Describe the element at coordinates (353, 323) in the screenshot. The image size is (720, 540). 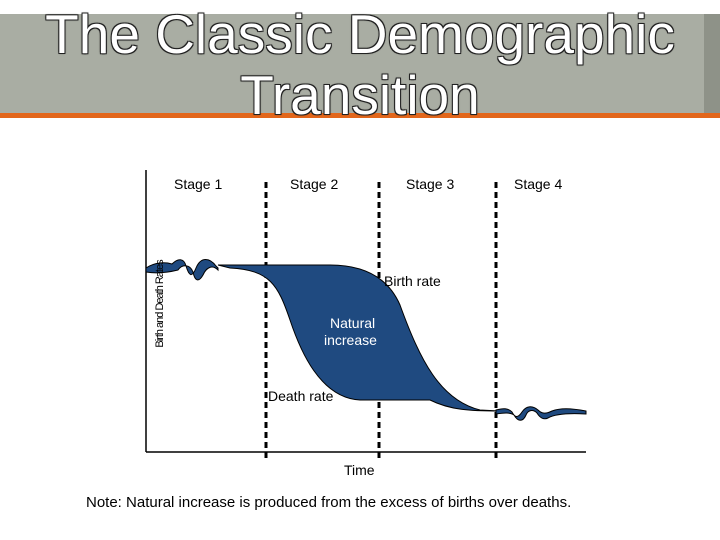
I see `natural-increase-label-line1: Natural` at that location.